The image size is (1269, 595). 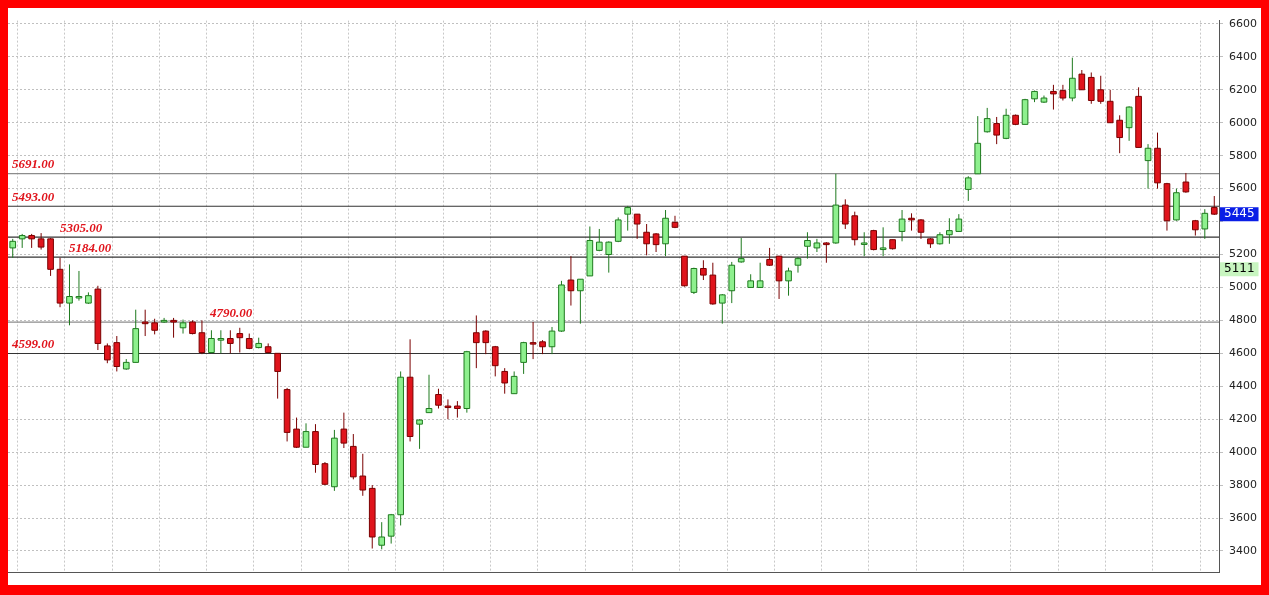 I want to click on y-tick-label: 5200, so click(x=1243, y=254).